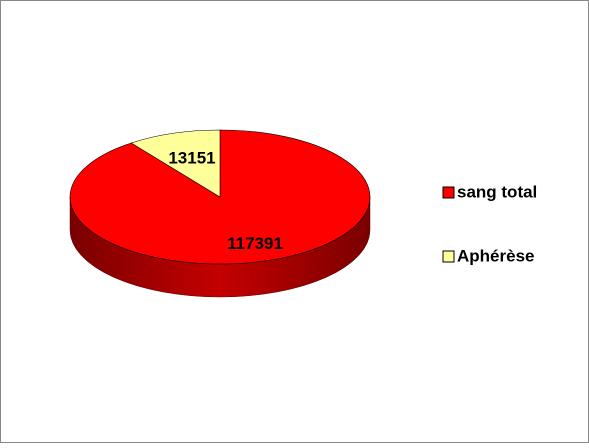 Image resolution: width=589 pixels, height=448 pixels. What do you see at coordinates (191, 157) in the screenshot?
I see `data-label: 13151` at bounding box center [191, 157].